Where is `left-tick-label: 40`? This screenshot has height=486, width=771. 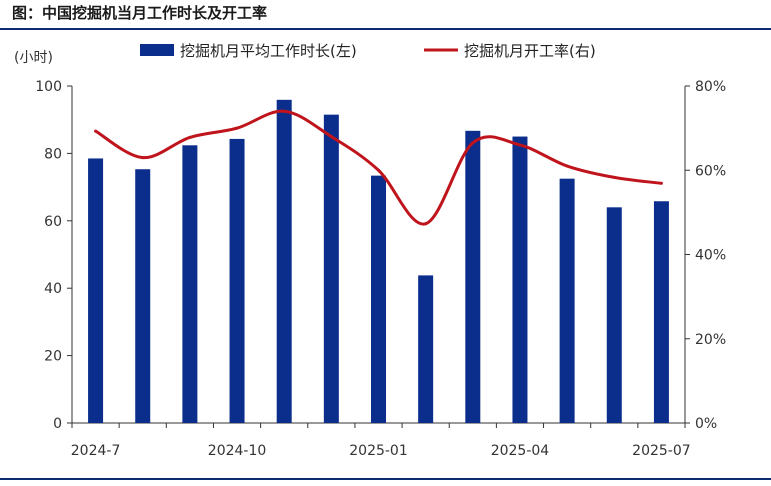 left-tick-label: 40 is located at coordinates (53, 289).